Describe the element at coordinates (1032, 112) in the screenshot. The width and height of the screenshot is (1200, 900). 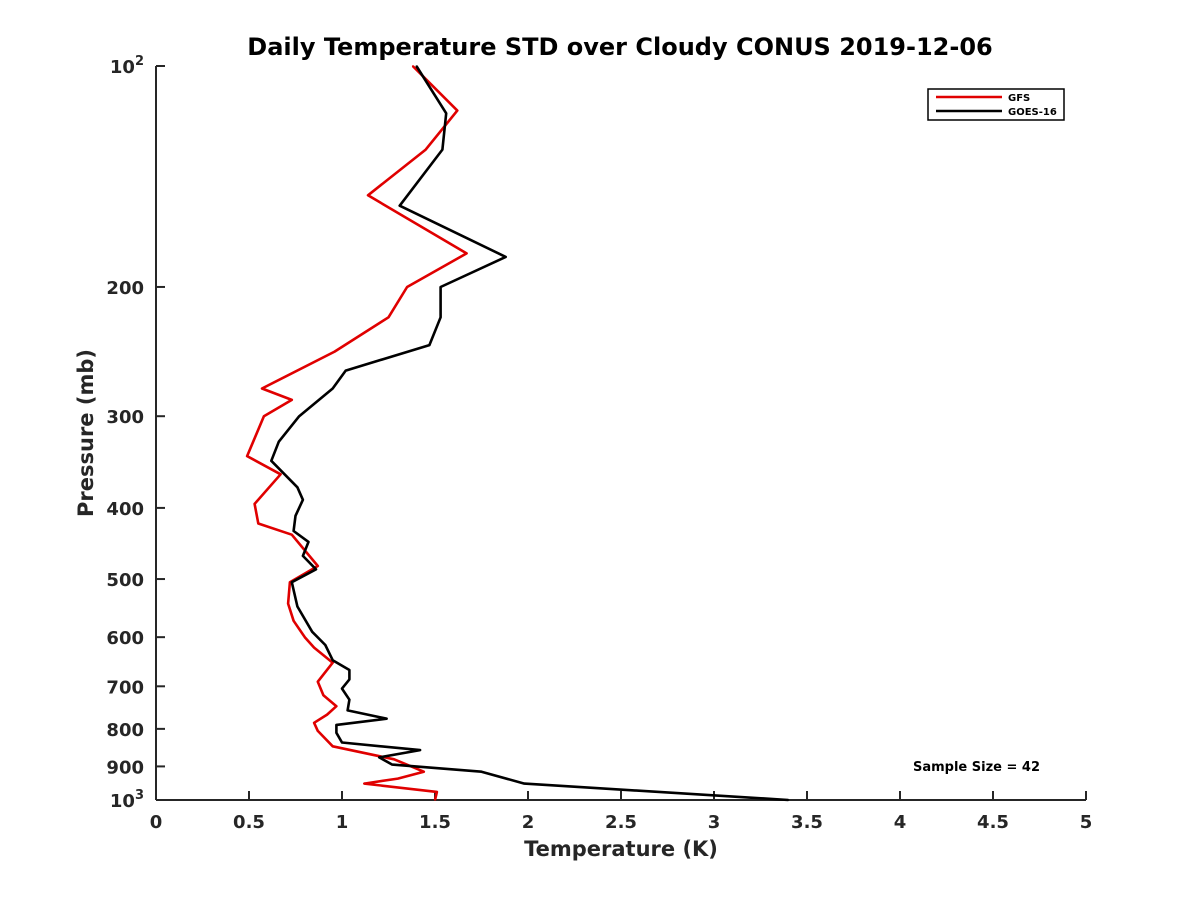
I see `legend-label-goes16: GOES-16` at that location.